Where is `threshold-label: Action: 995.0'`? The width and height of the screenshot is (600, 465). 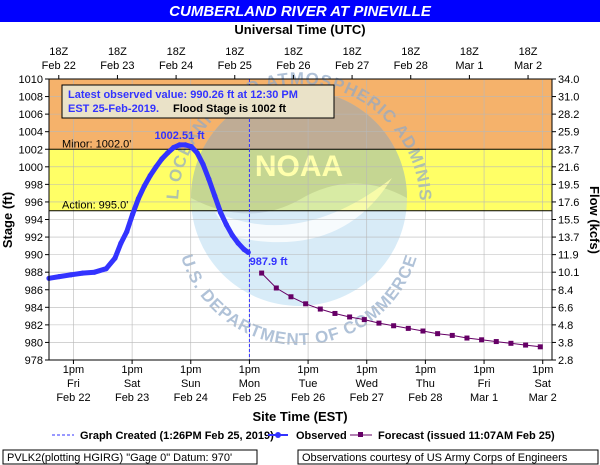 threshold-label: Action: 995.0' is located at coordinates (95, 206).